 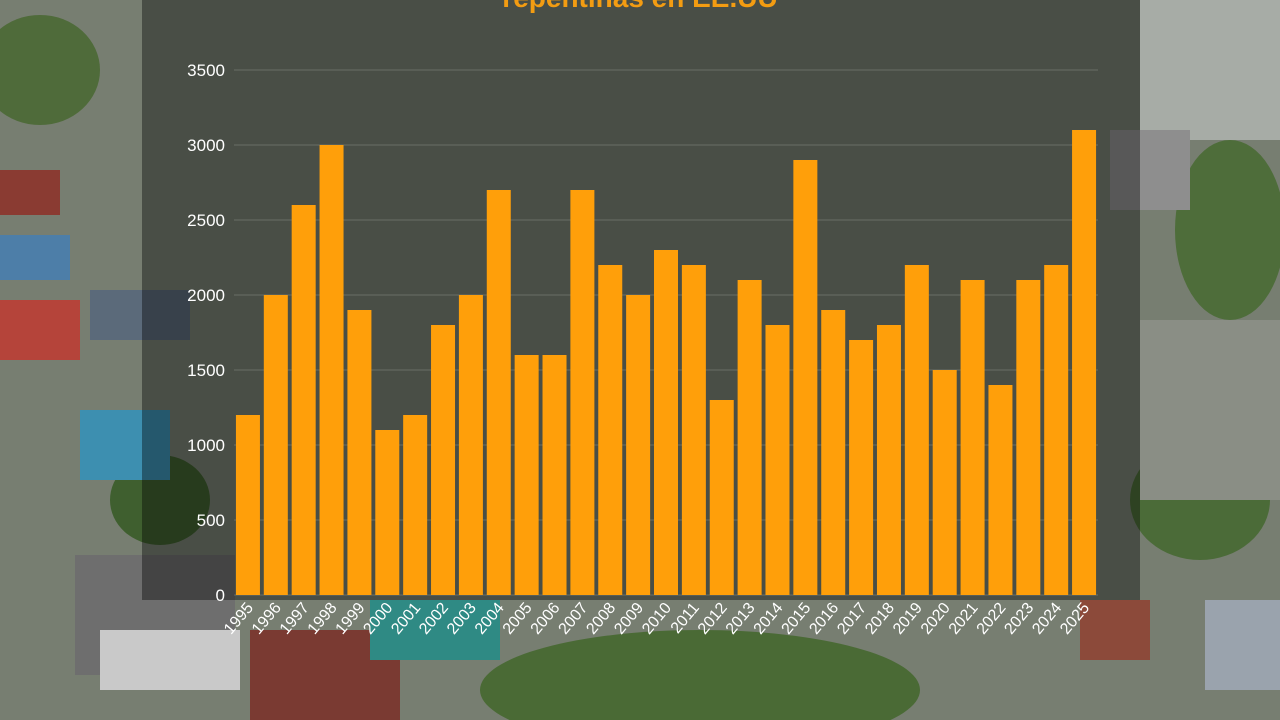 What do you see at coordinates (880, 619) in the screenshot?
I see `x-tick-label: 2018` at bounding box center [880, 619].